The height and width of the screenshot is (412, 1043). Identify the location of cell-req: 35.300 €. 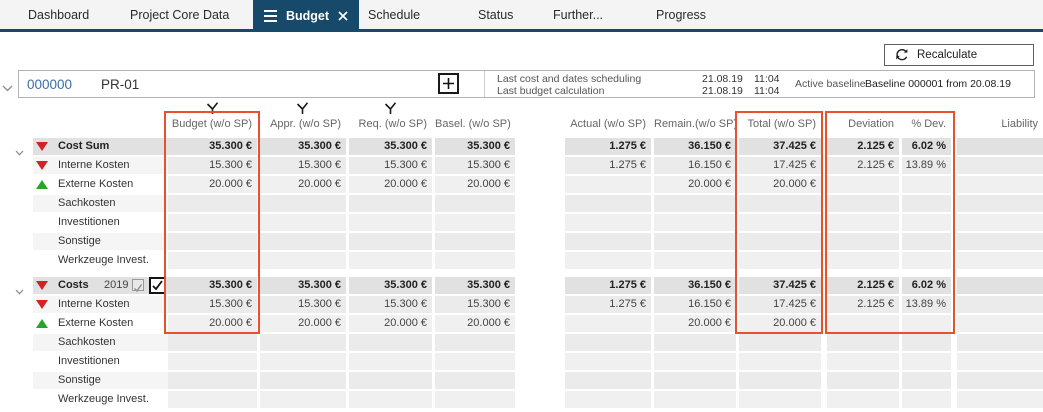
(390, 146).